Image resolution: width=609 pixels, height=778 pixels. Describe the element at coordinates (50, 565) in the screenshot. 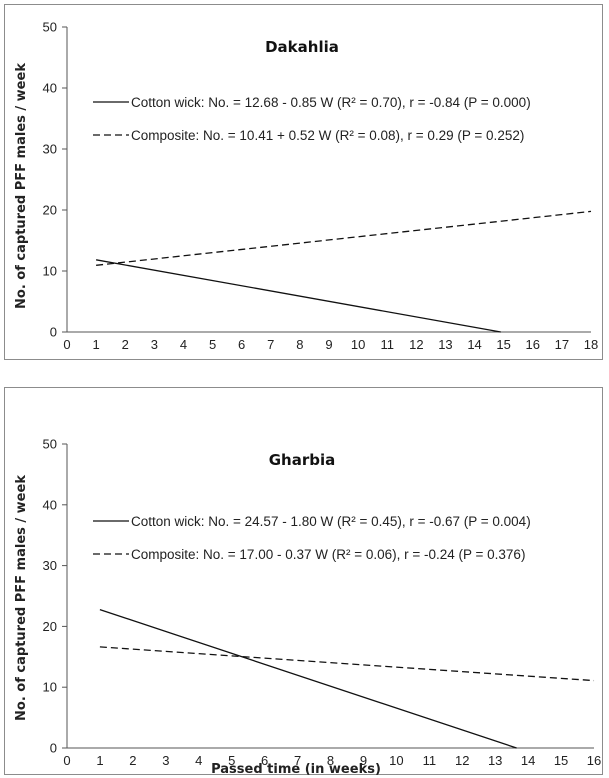

I see `chart2-y-tick-label: 30` at that location.